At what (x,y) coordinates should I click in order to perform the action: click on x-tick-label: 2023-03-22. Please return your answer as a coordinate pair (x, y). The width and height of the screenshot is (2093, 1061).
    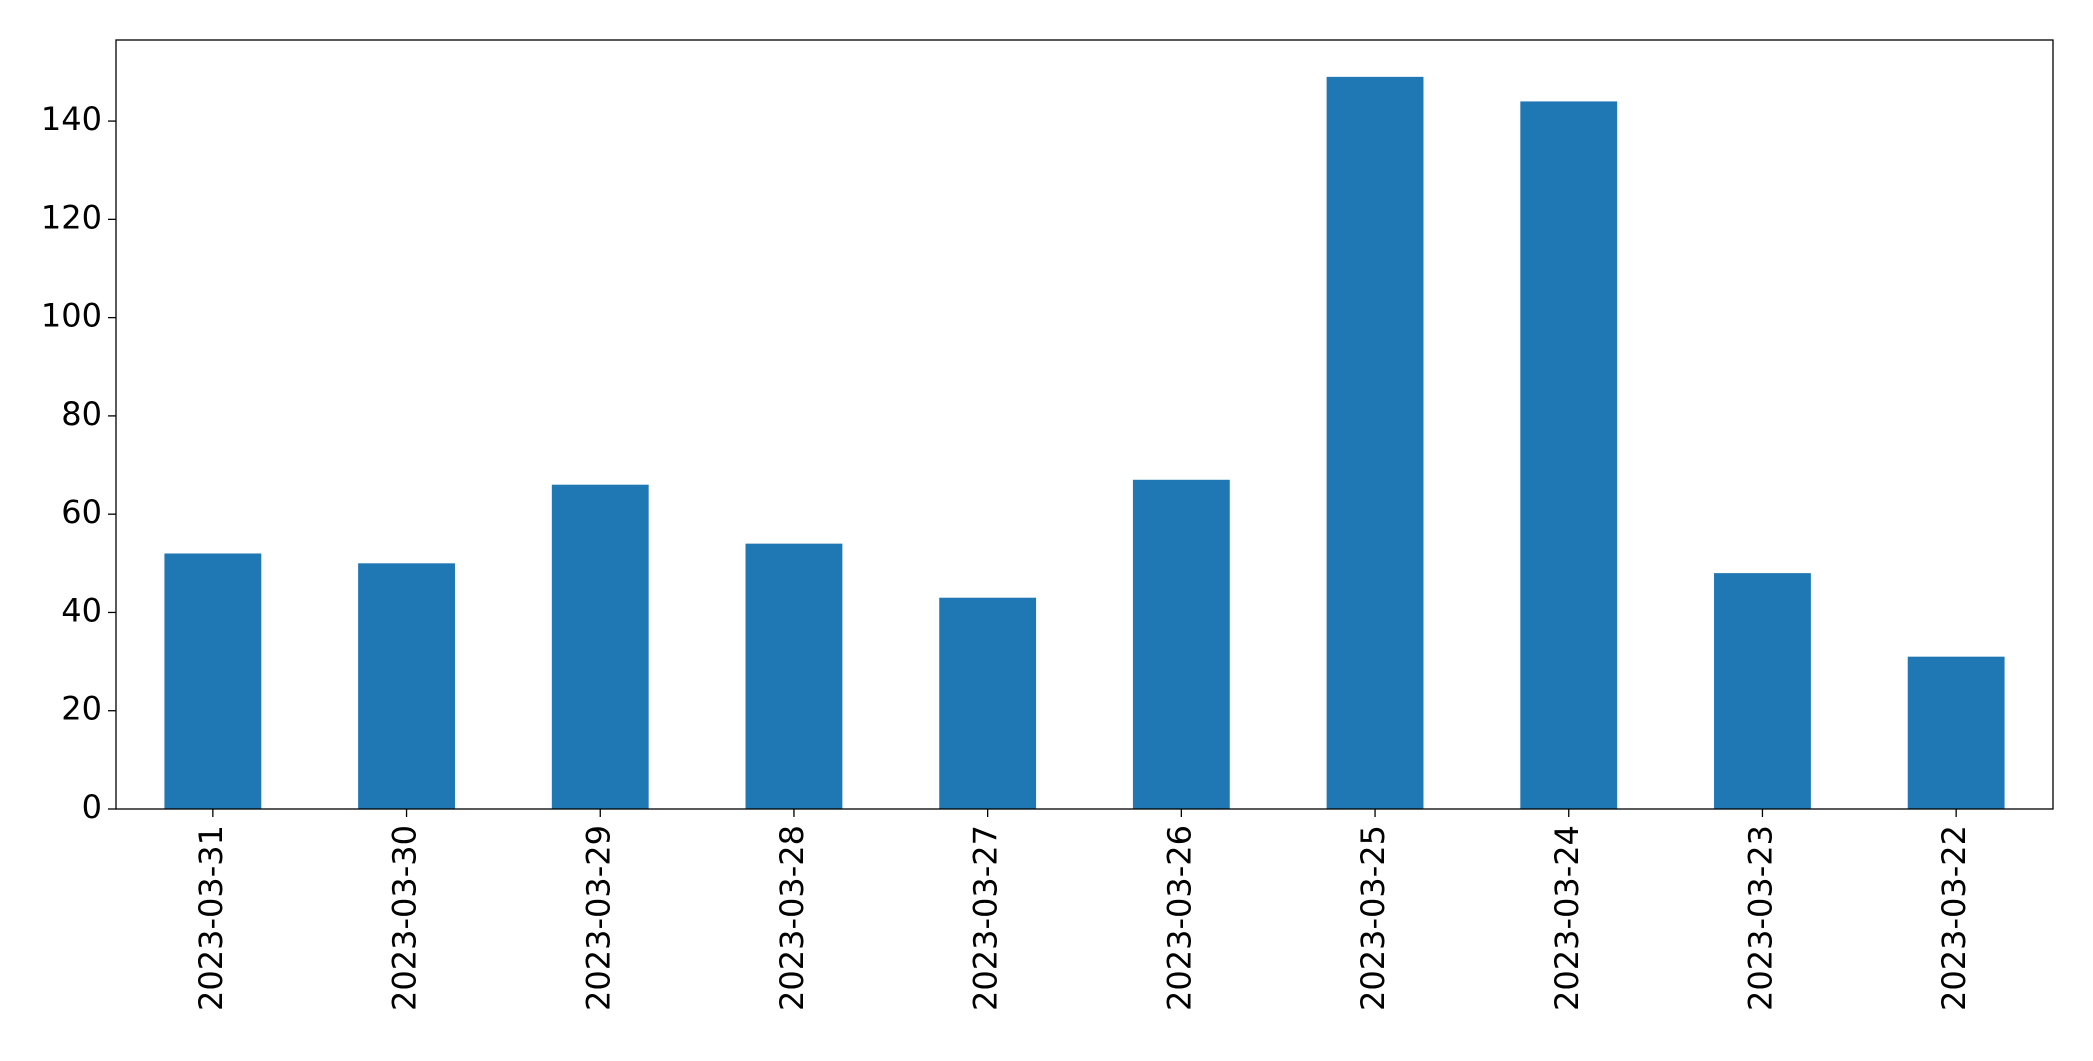
    Looking at the image, I should click on (1954, 918).